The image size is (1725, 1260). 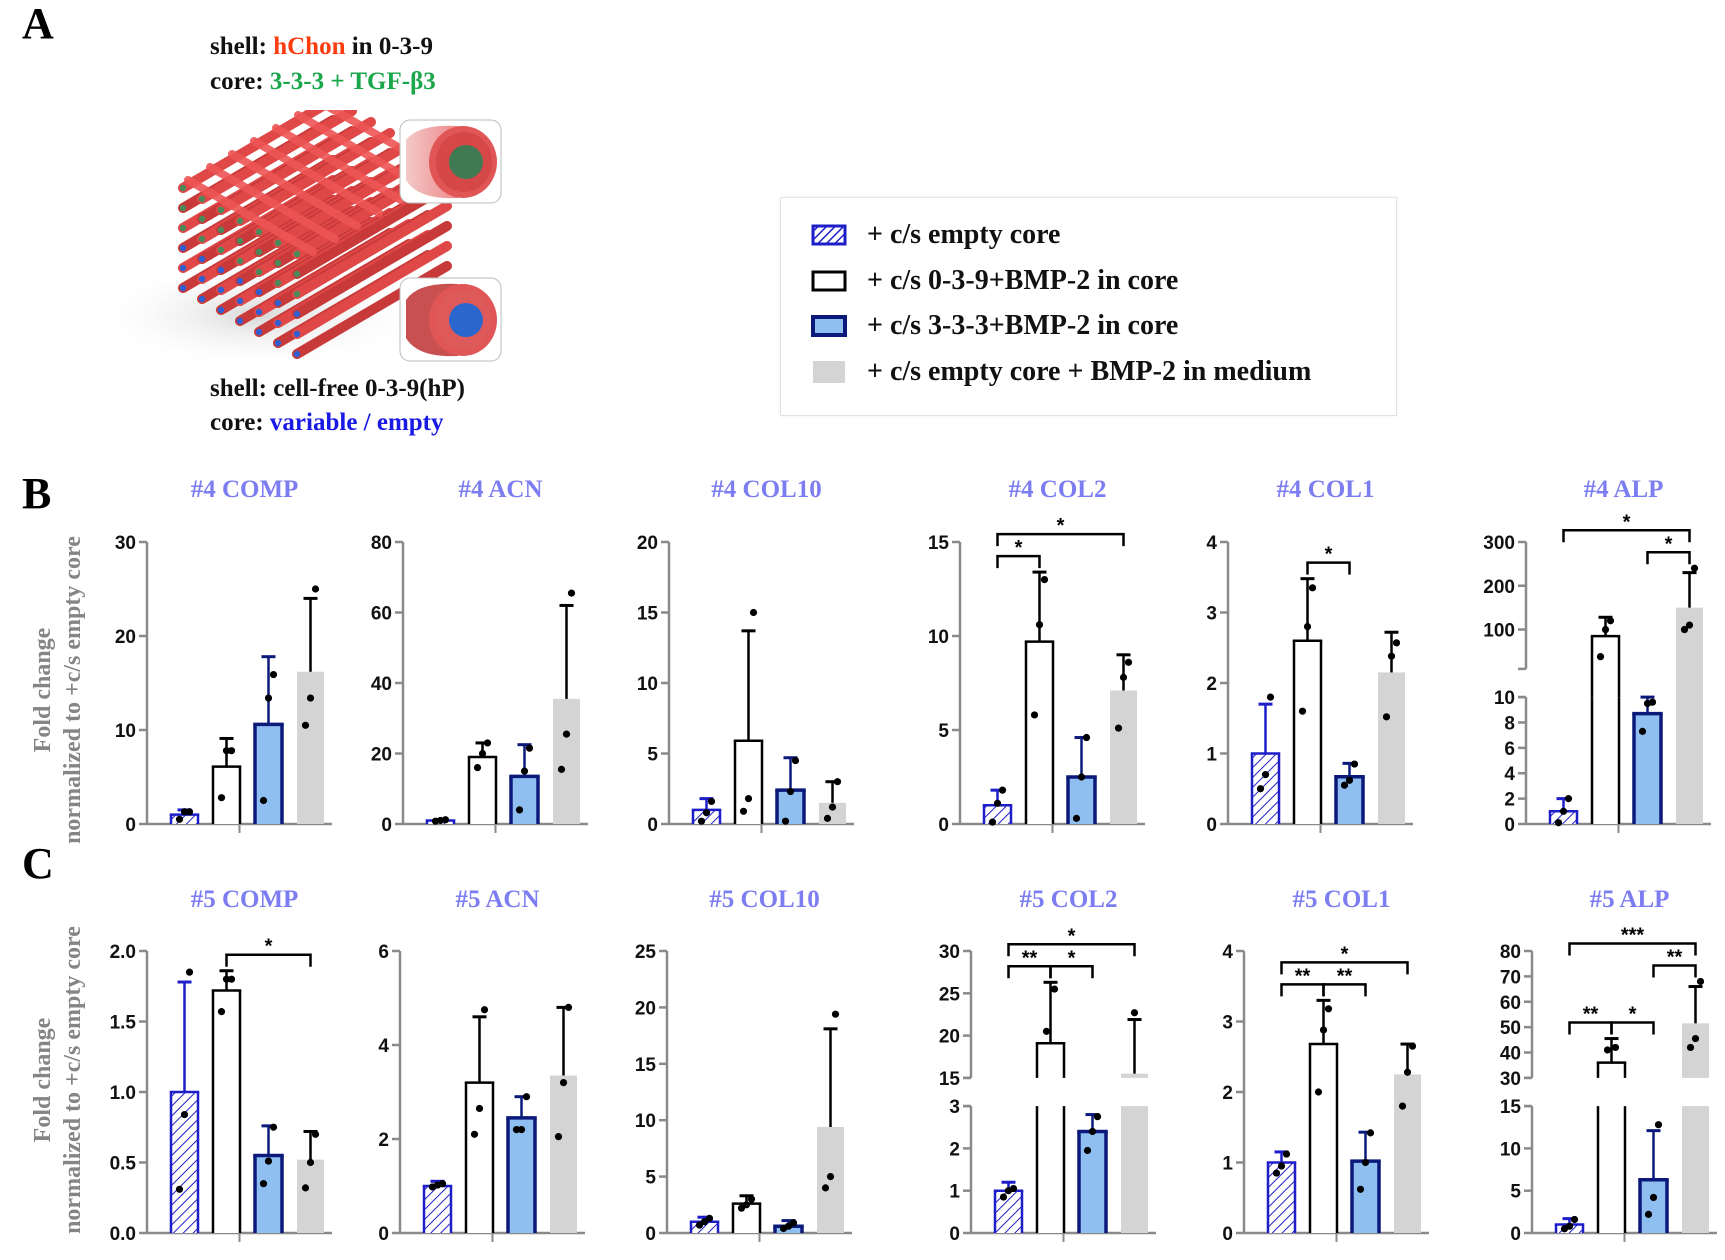 What do you see at coordinates (123, 1023) in the screenshot?
I see `y-tick-label: 1.5` at bounding box center [123, 1023].